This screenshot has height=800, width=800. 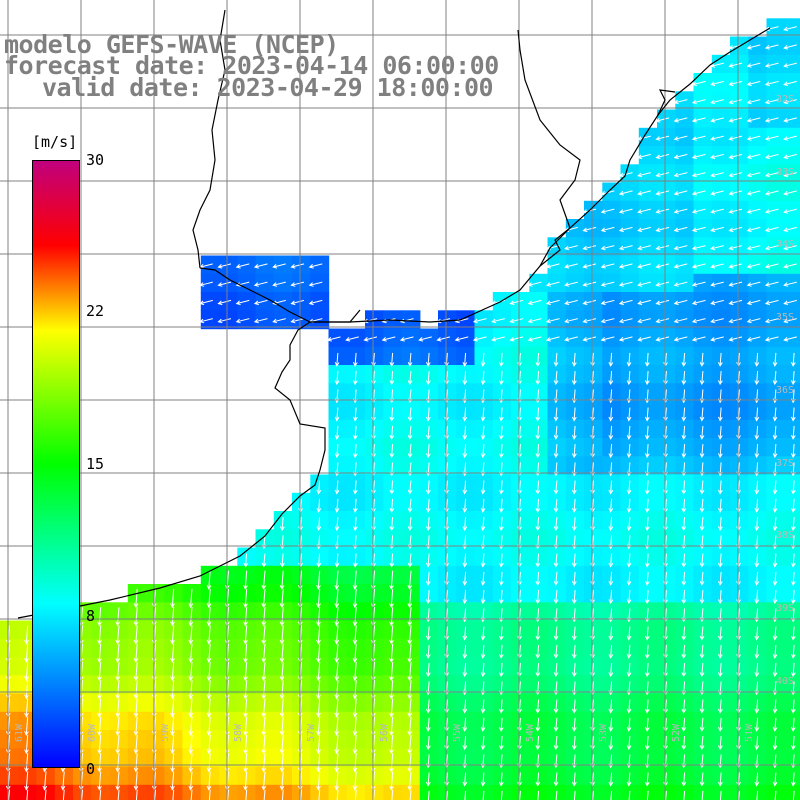 What do you see at coordinates (792, 411) in the screenshot?
I see `field-cell` at bounding box center [792, 411].